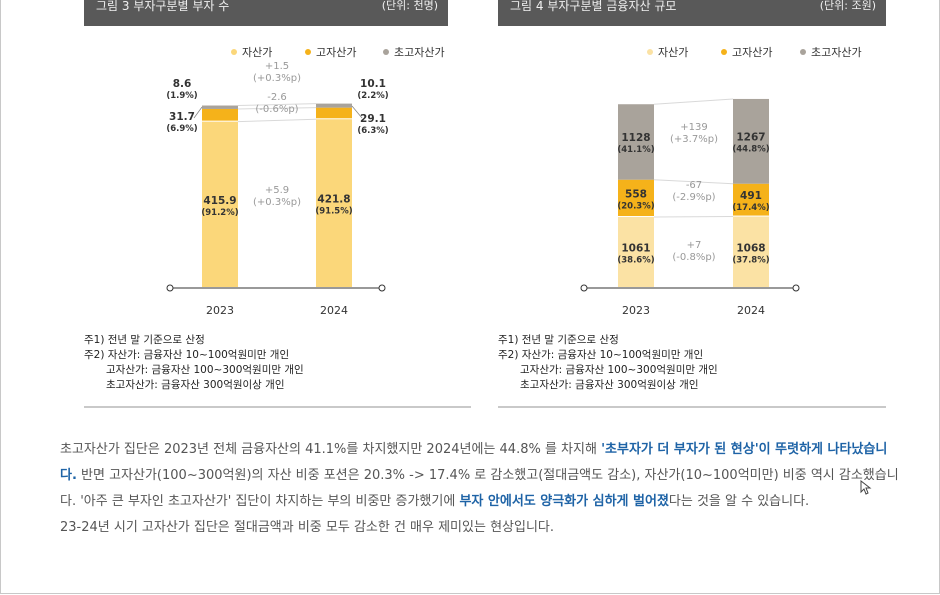 This screenshot has height=595, width=940. What do you see at coordinates (372, 131) in the screenshot?
I see `share-label-2024-1: (6.3%)` at bounding box center [372, 131].